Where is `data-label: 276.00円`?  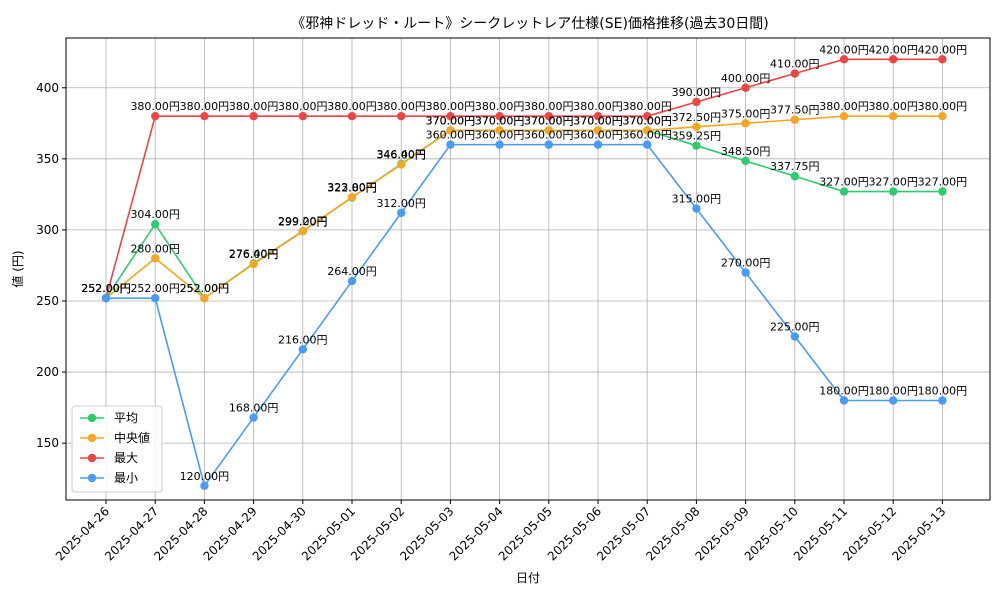 data-label: 276.00円 is located at coordinates (254, 254).